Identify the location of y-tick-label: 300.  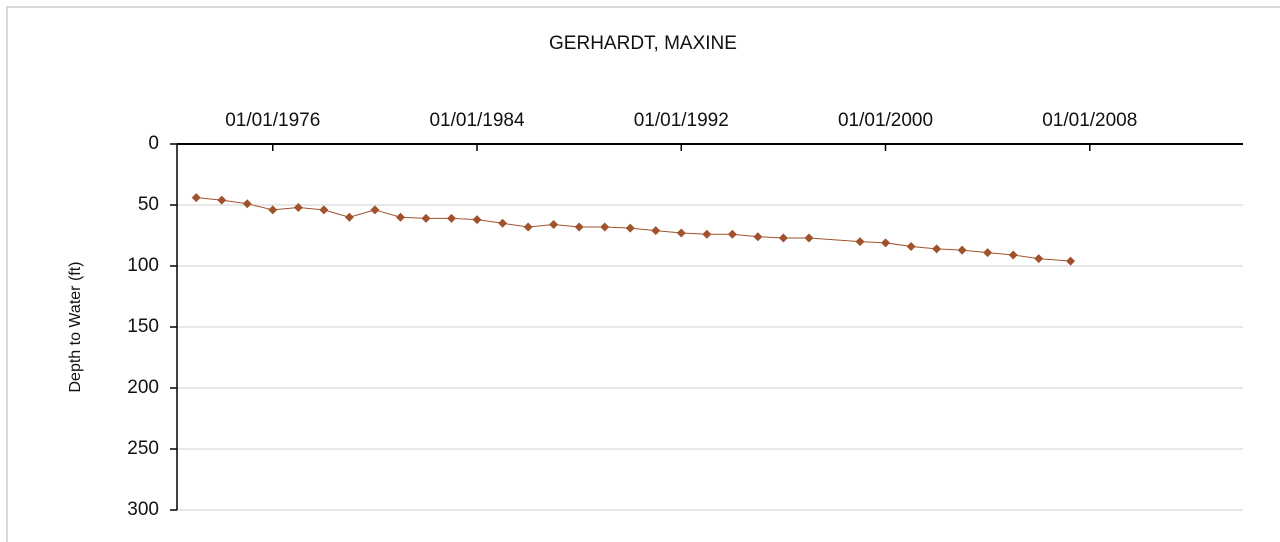
(143, 509).